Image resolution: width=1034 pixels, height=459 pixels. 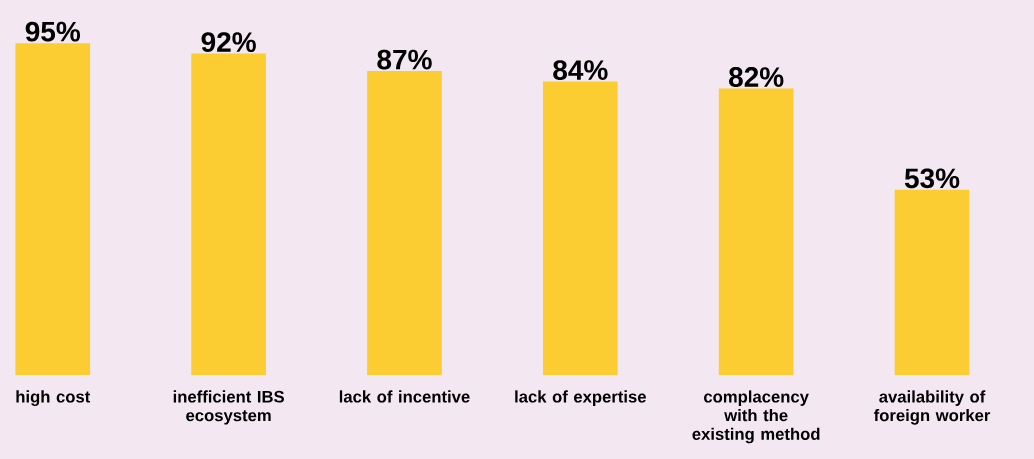 I want to click on x-tick-label: high cost, so click(x=53, y=398).